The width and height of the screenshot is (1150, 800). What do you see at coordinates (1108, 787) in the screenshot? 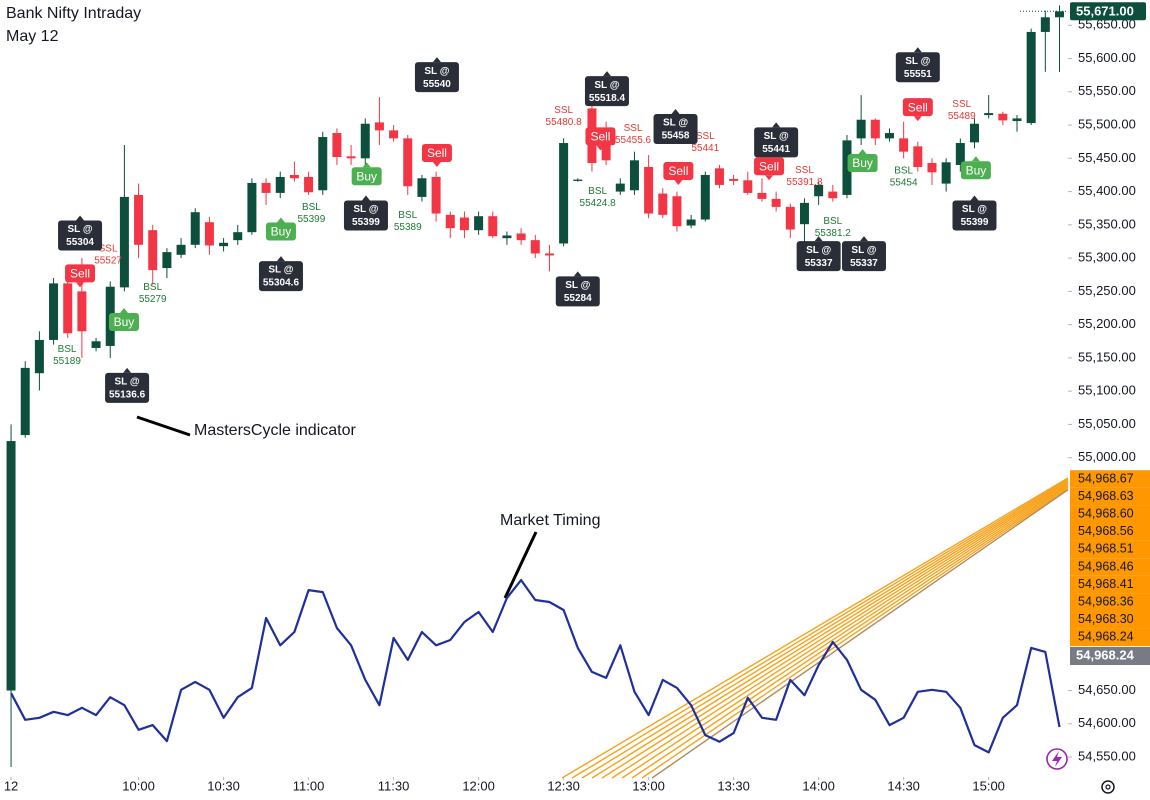
I see `settings-icon` at bounding box center [1108, 787].